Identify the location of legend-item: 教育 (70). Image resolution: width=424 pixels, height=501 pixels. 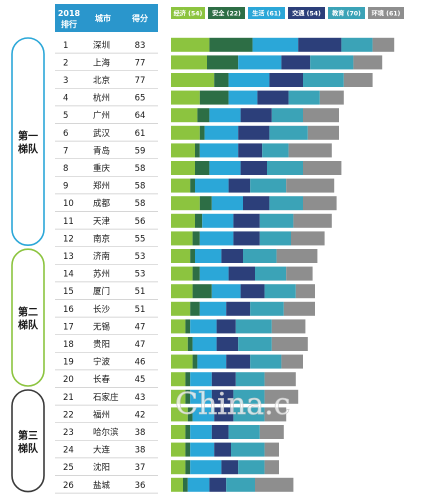
(346, 13).